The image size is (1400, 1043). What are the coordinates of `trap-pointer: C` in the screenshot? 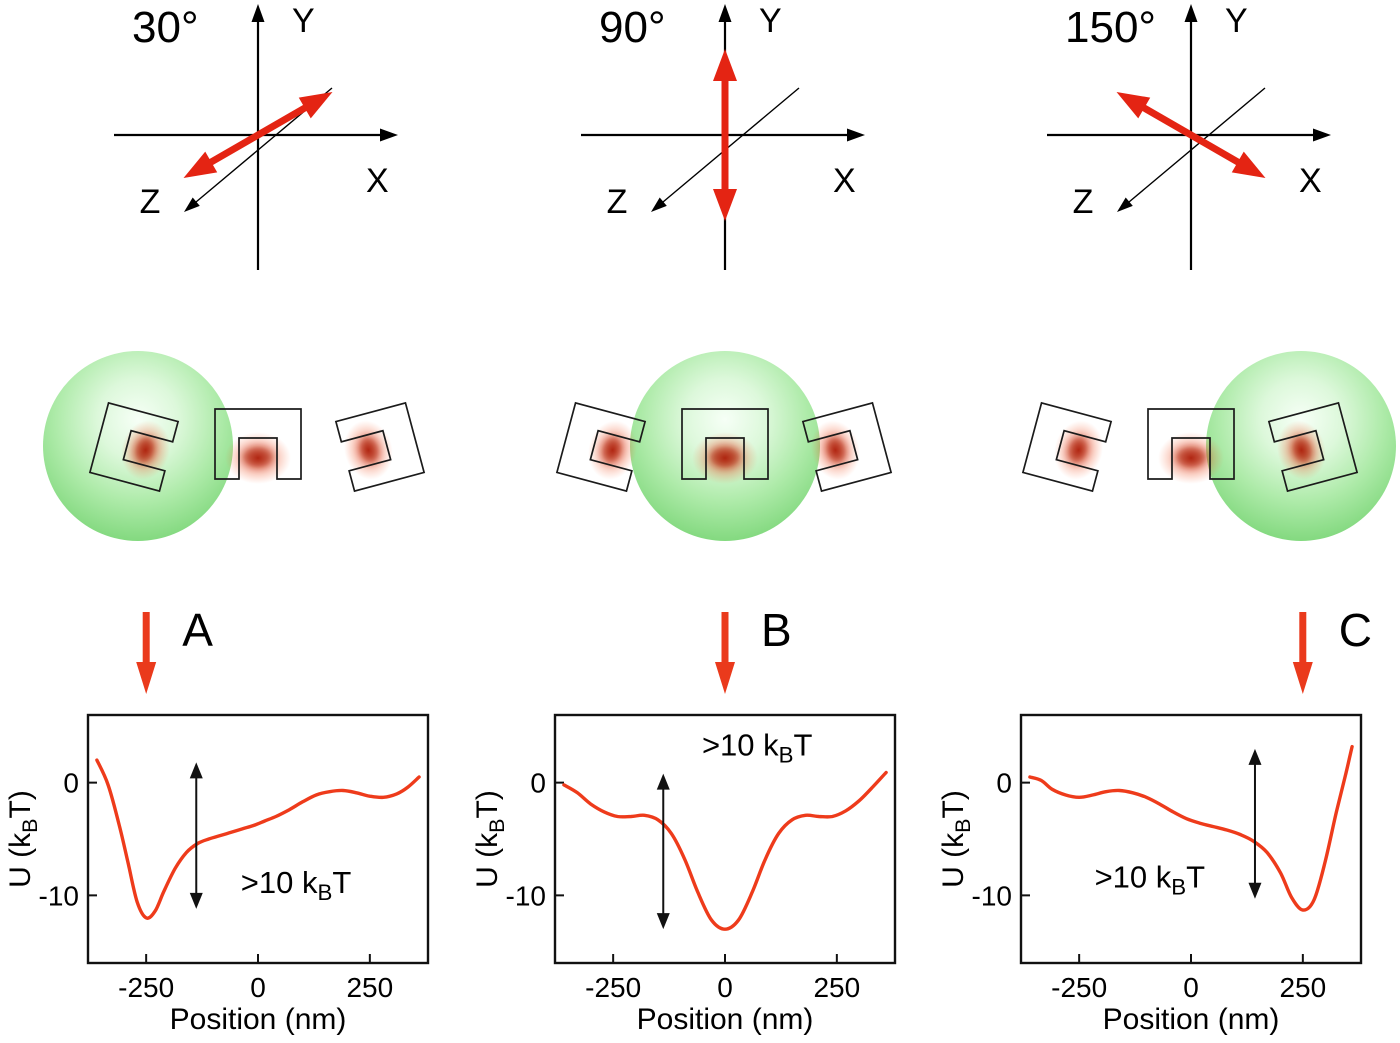 It's located at (1332, 649).